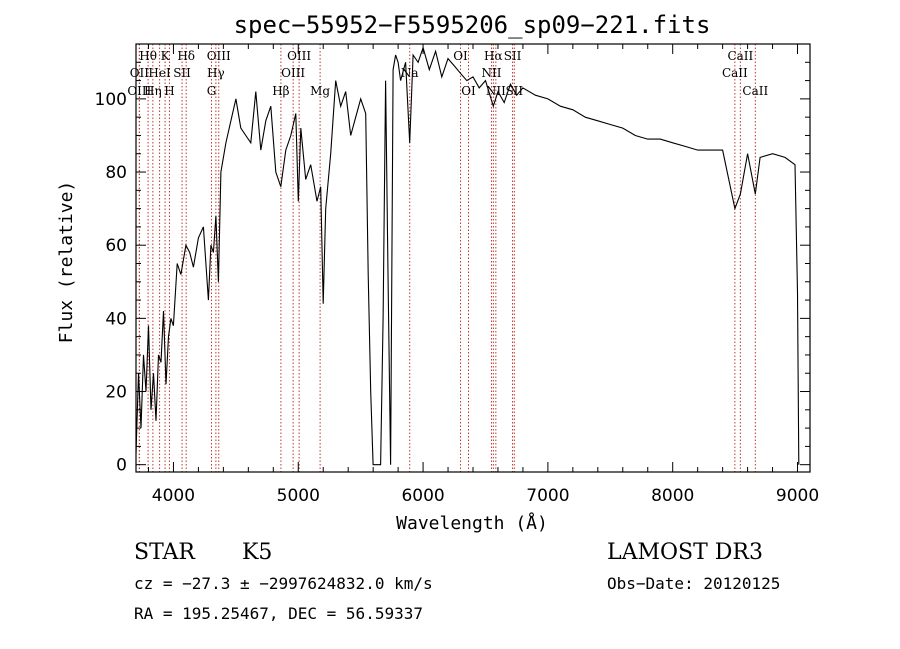 Image resolution: width=900 pixels, height=649 pixels. What do you see at coordinates (422, 496) in the screenshot?
I see `x-tick-label: 6000` at bounding box center [422, 496].